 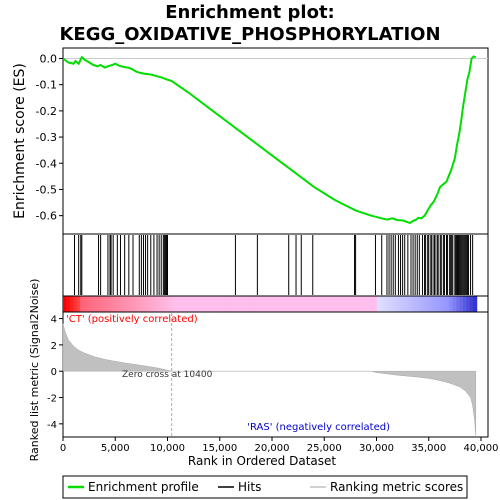 I want to click on metric-y-axis: 4 2 0 -2 -4, so click(x=55, y=373).